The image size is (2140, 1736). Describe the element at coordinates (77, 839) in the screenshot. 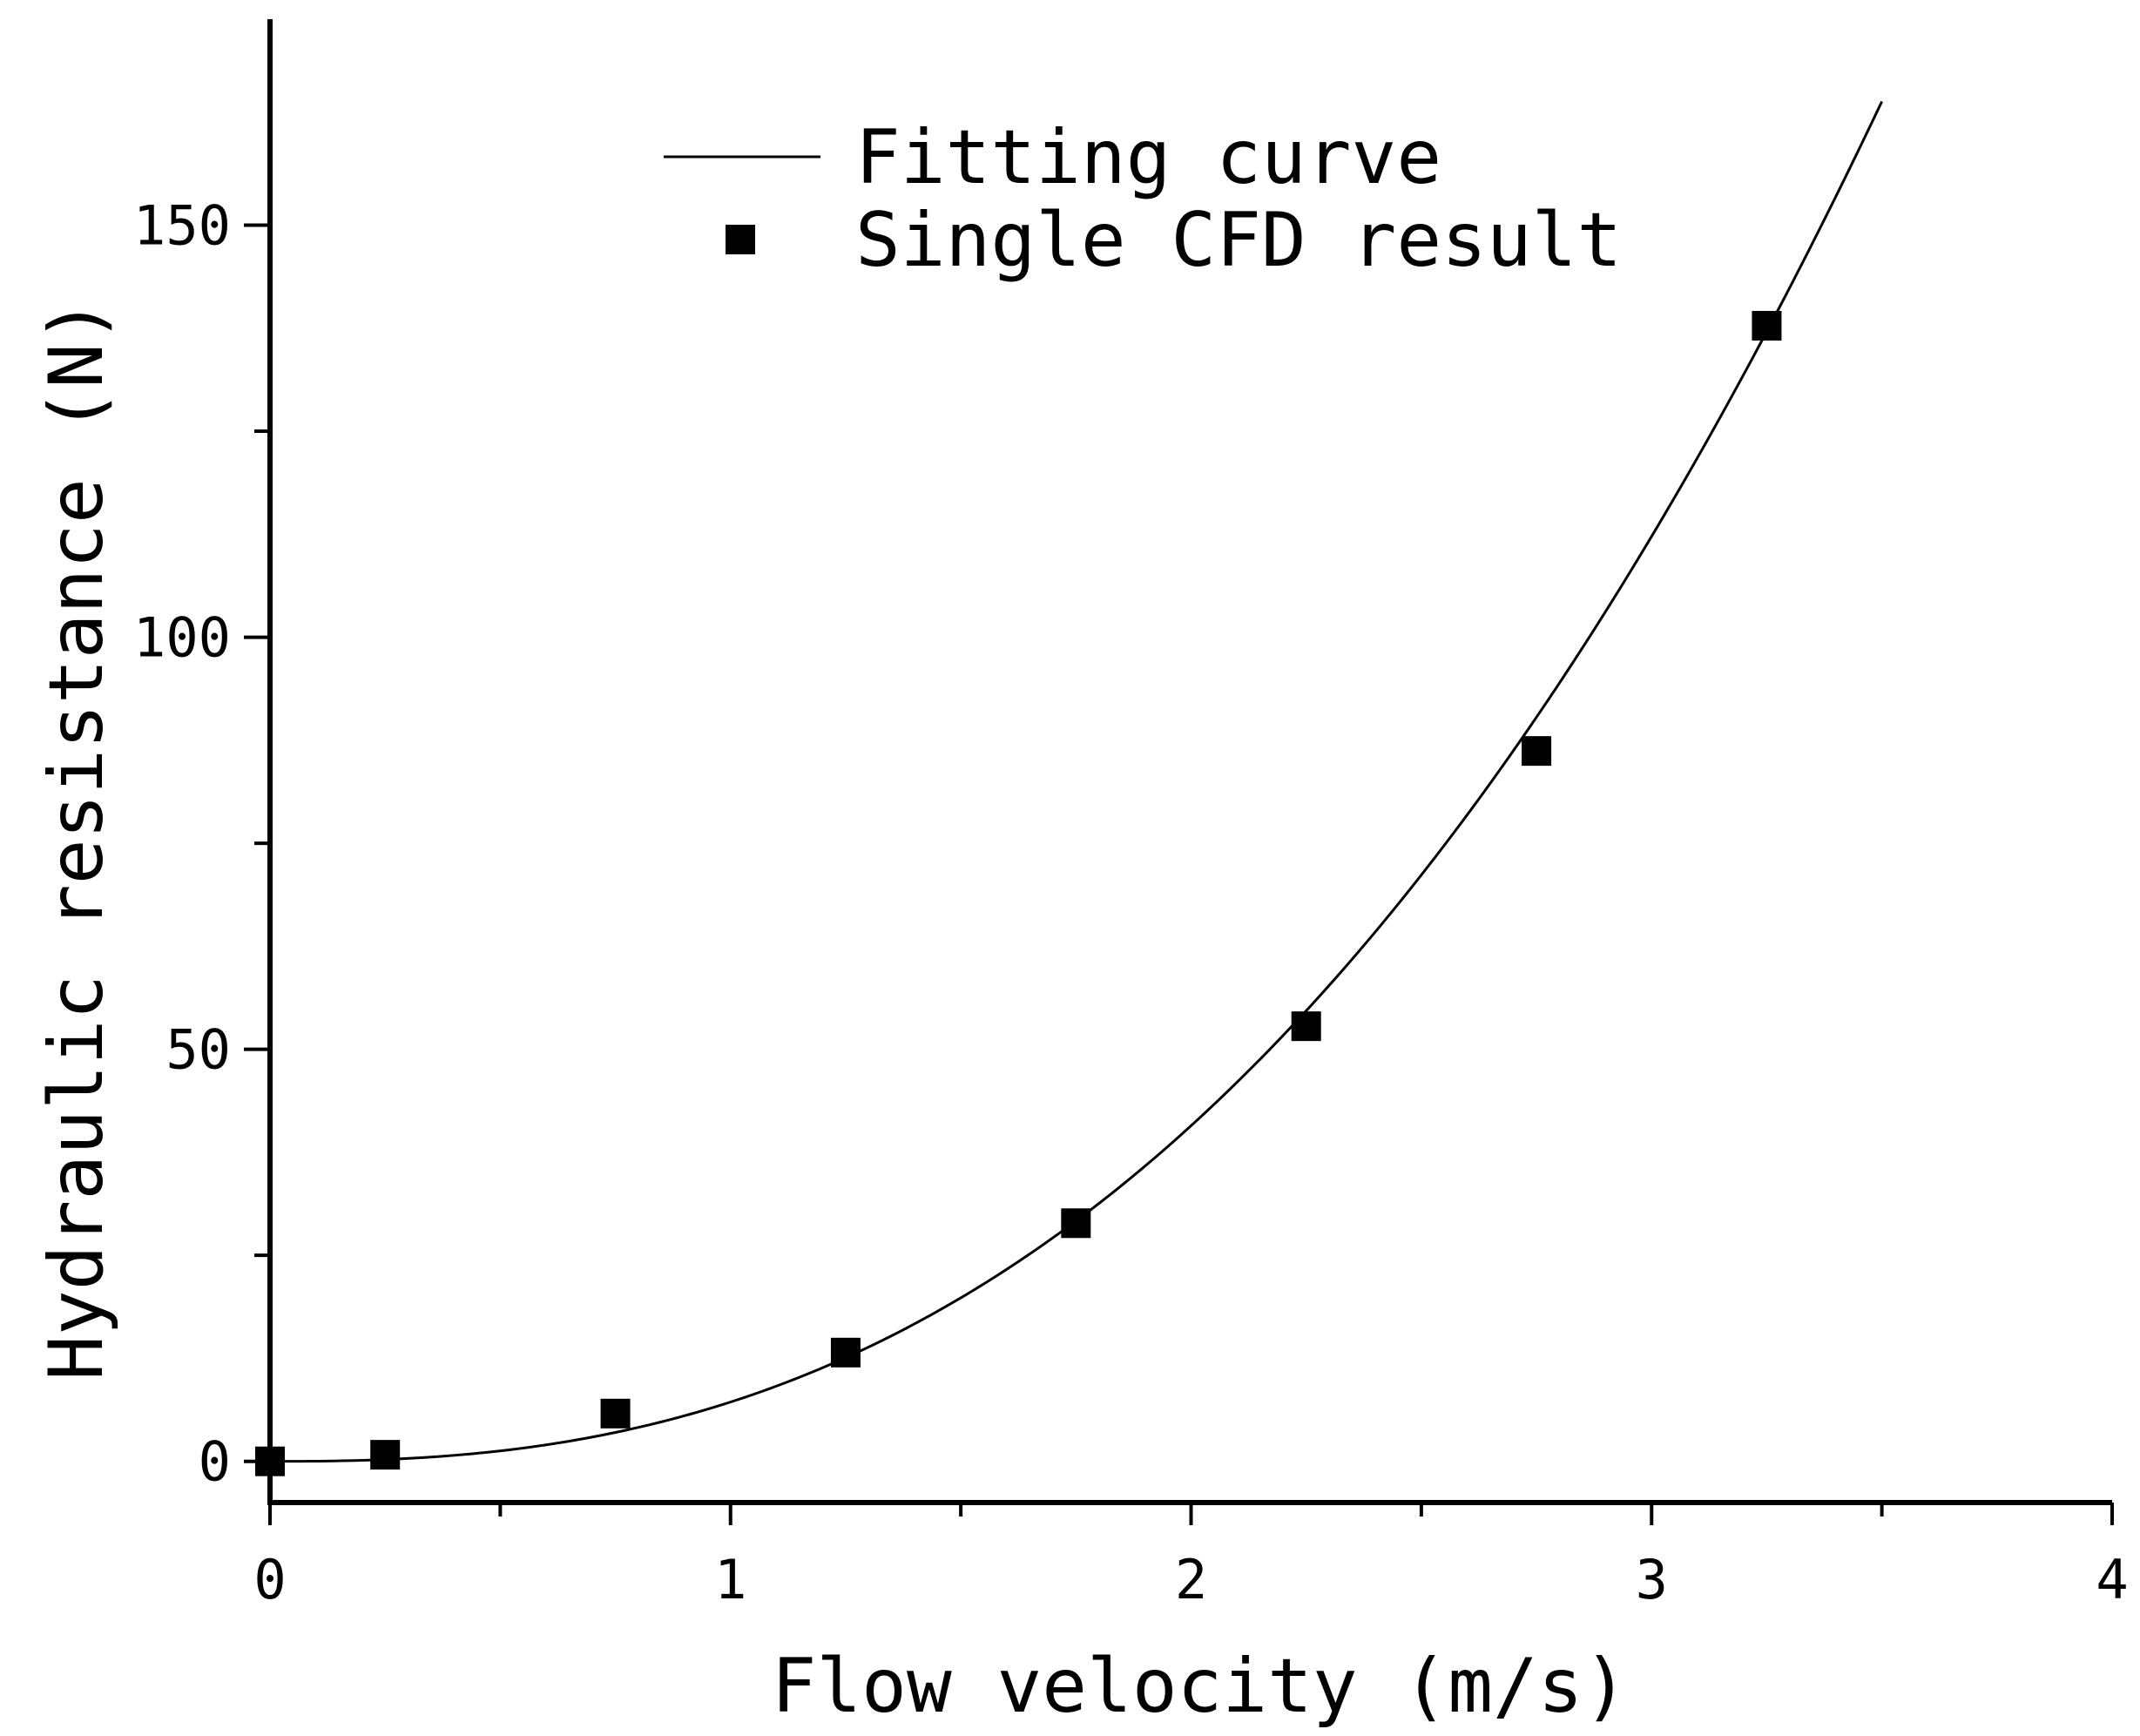

I see `y-axis-title: Hydraulic resistance (N)` at that location.